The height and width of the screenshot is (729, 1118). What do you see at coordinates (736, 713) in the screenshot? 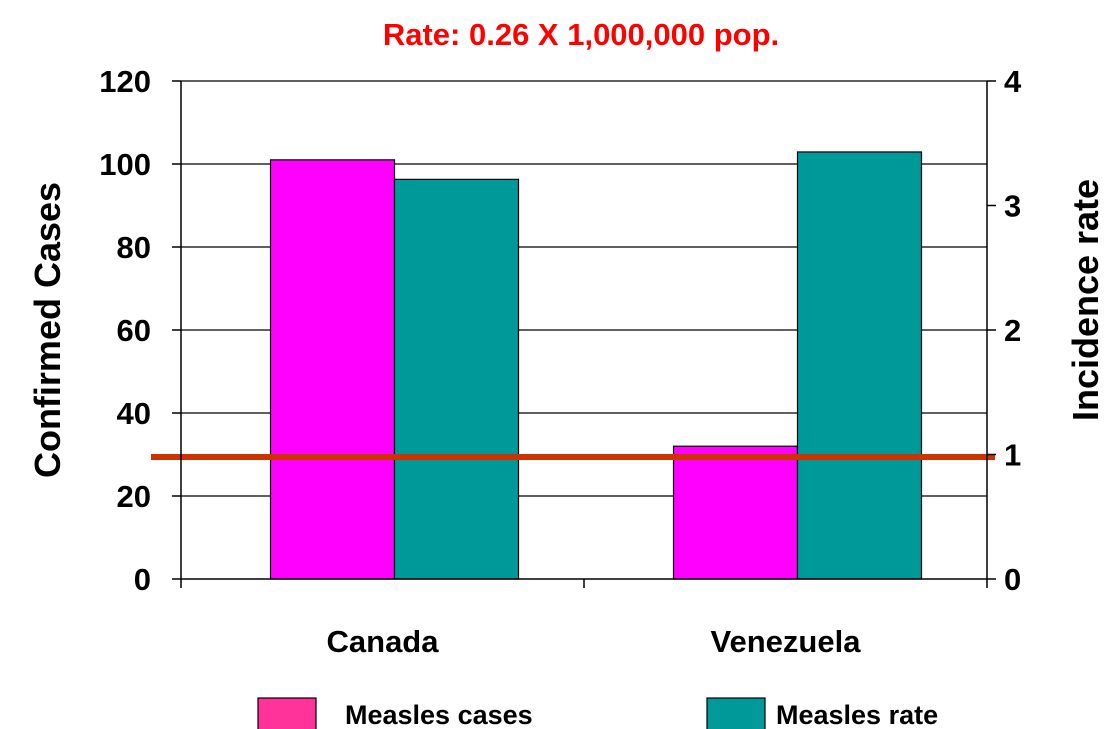
I see `legend-swatch-rate` at bounding box center [736, 713].